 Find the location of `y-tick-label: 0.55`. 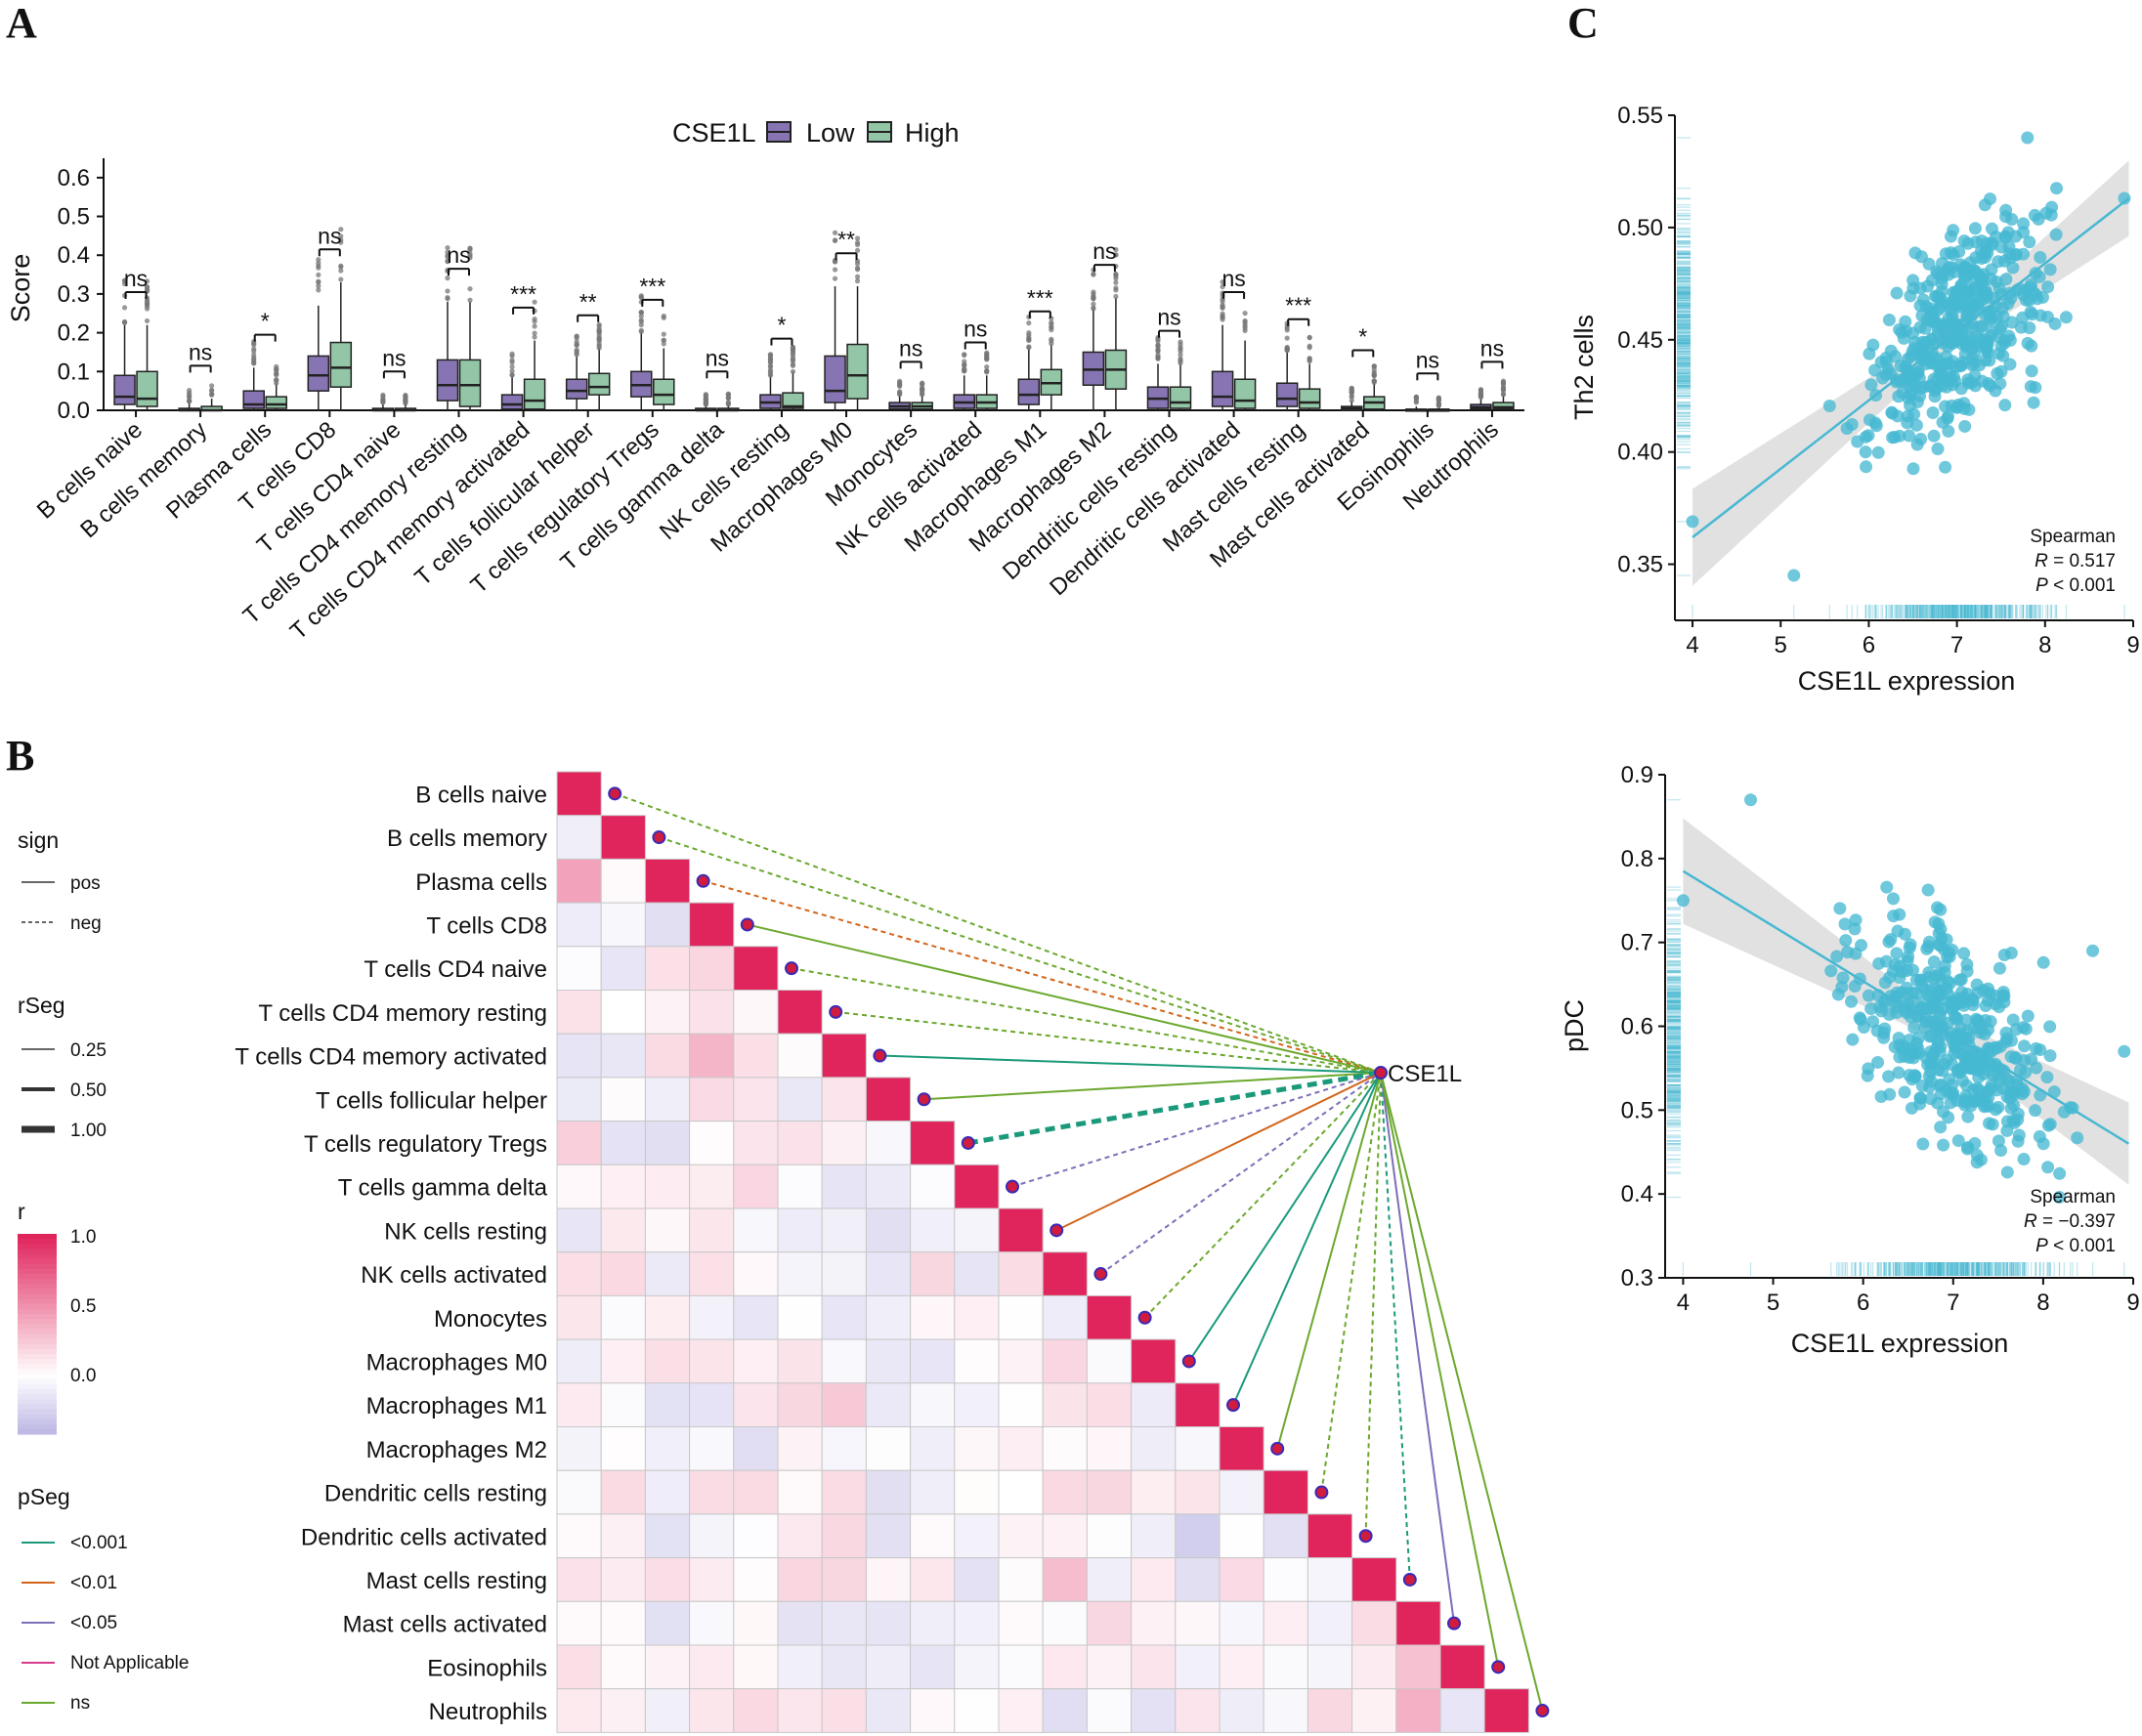

y-tick-label: 0.55 is located at coordinates (1640, 116).